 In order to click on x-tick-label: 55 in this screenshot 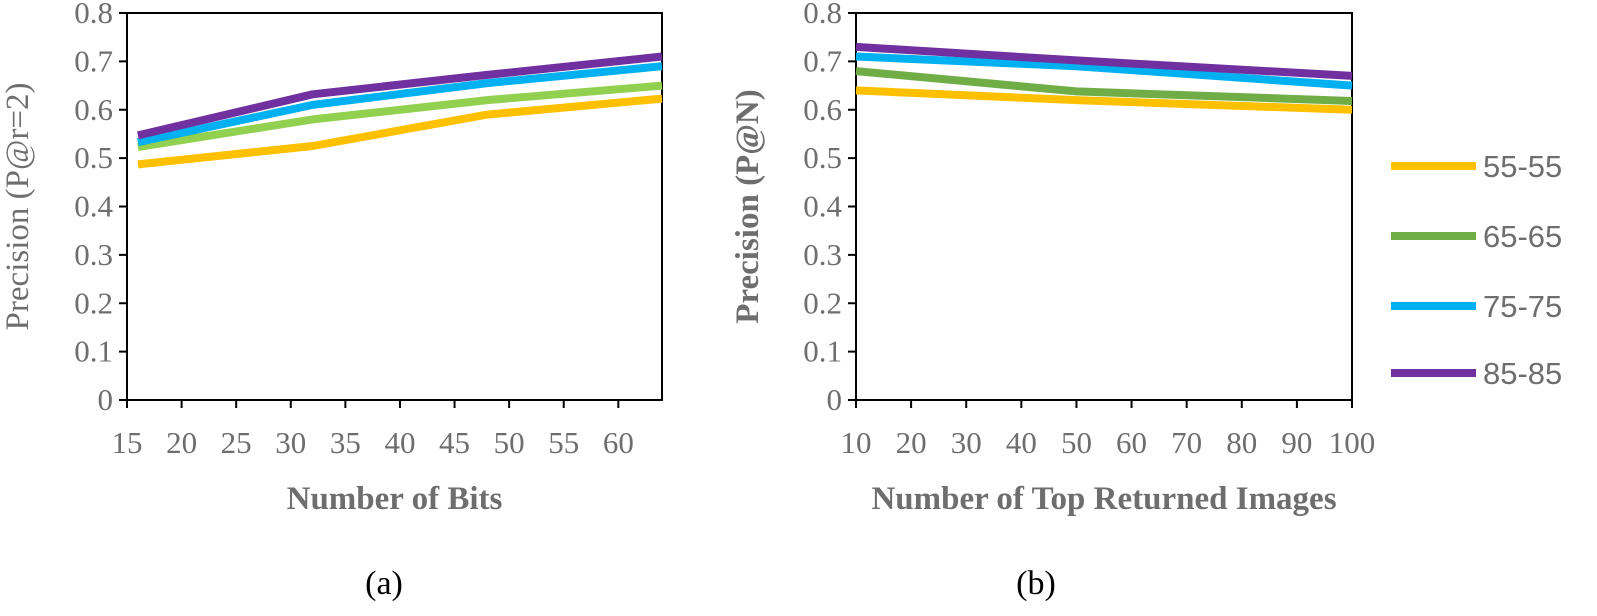, I will do `click(563, 442)`.